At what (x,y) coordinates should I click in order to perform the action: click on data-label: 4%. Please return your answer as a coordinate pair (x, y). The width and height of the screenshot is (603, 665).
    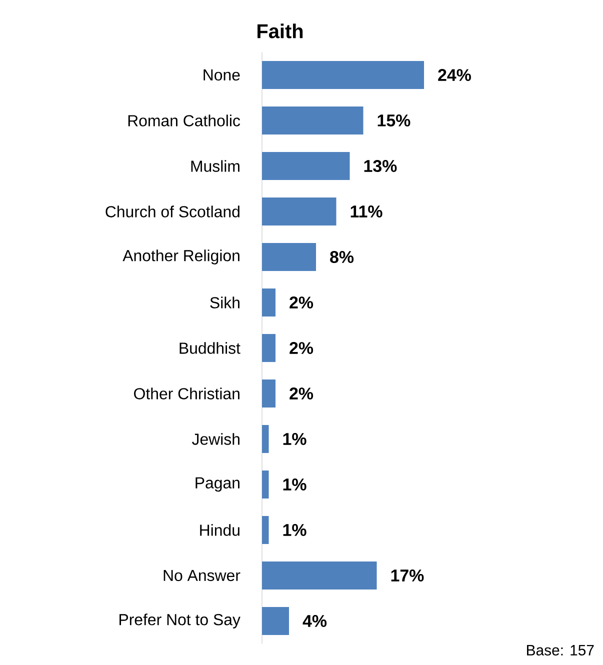
    Looking at the image, I should click on (314, 621).